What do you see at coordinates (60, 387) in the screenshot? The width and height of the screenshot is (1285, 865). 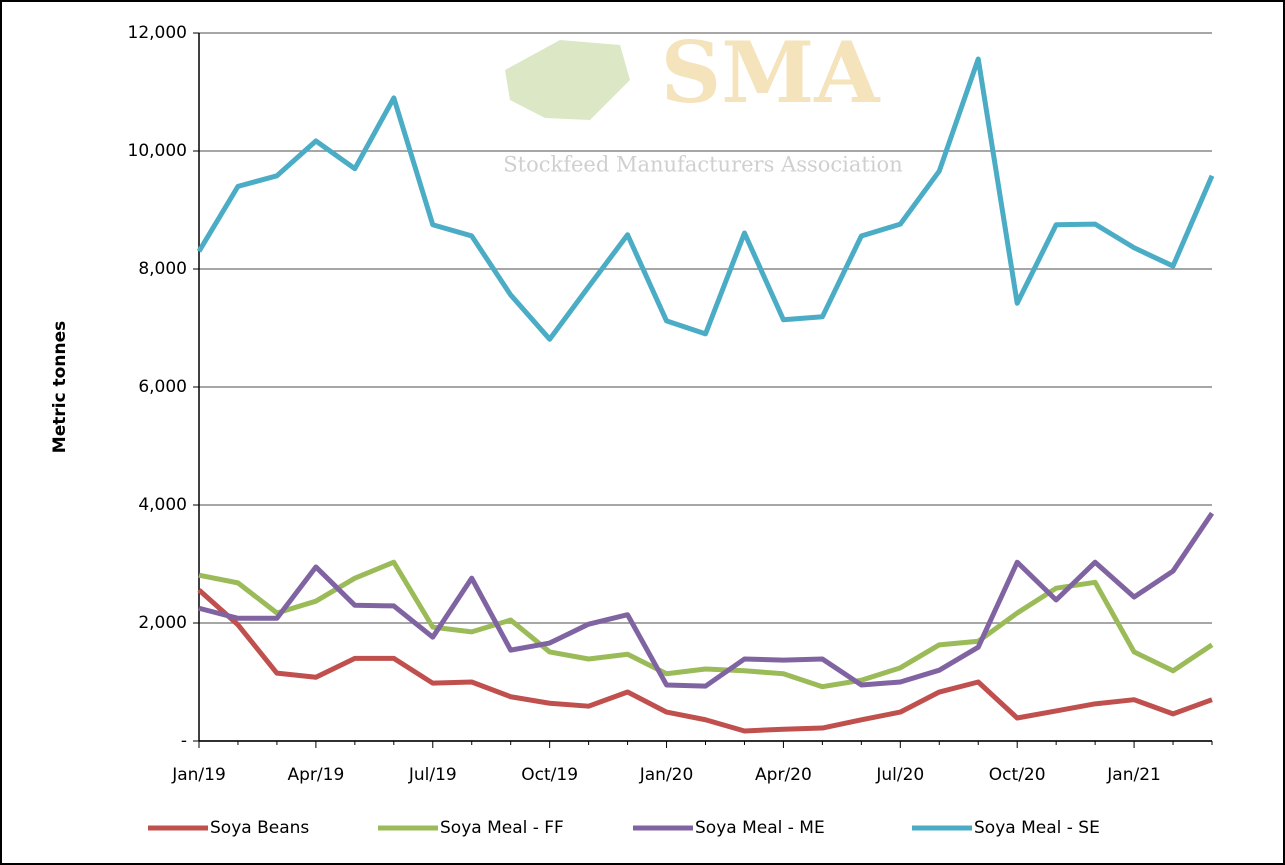 I see `y-axis-label: Metric tonnes` at bounding box center [60, 387].